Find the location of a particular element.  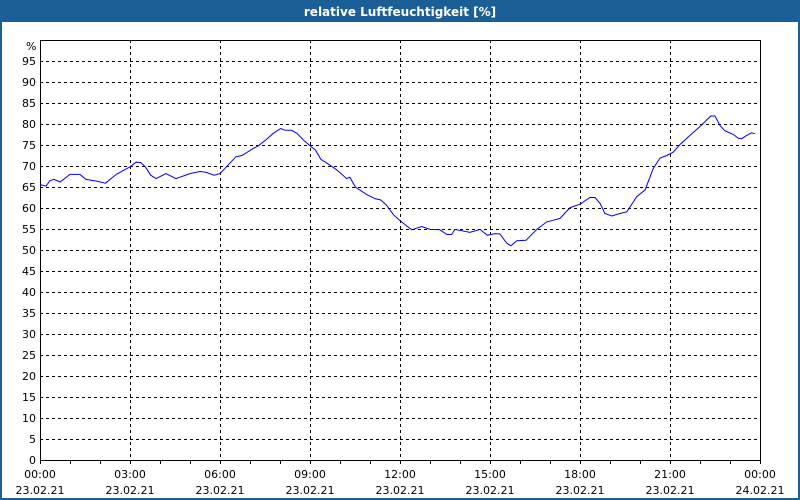

y-tick-label: 20 is located at coordinates (29, 376).